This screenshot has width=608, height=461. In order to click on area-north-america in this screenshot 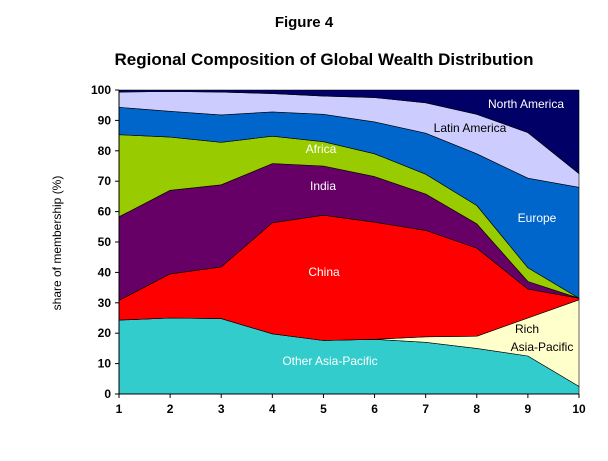, I will do `click(349, 131)`.